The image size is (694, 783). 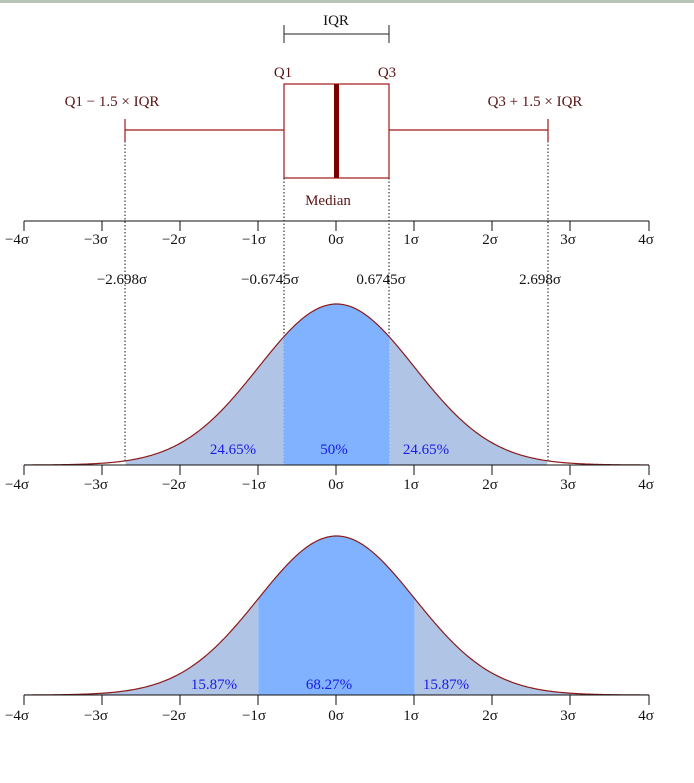 What do you see at coordinates (329, 685) in the screenshot?
I see `percent-center: 68.27%` at bounding box center [329, 685].